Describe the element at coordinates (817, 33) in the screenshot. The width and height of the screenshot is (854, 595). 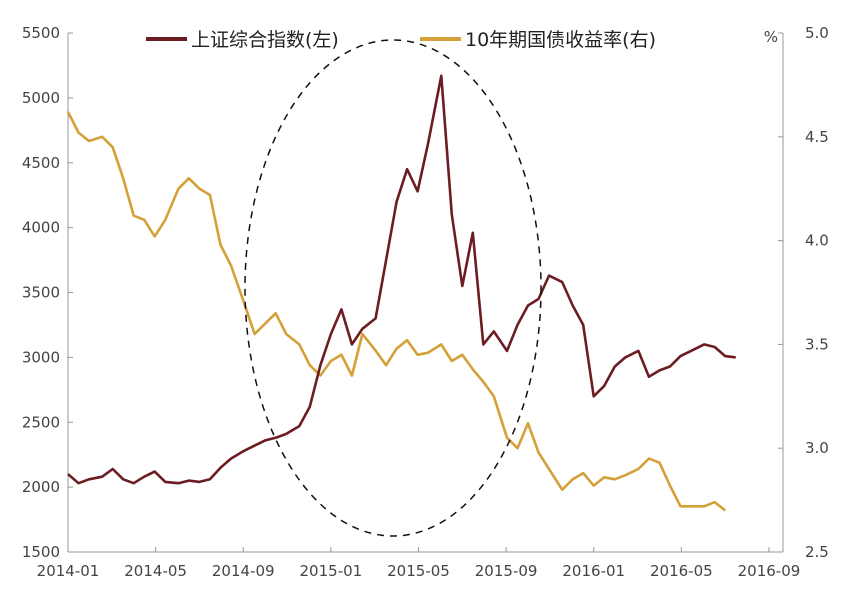
I see `y-right-tick-label: 5.0` at that location.